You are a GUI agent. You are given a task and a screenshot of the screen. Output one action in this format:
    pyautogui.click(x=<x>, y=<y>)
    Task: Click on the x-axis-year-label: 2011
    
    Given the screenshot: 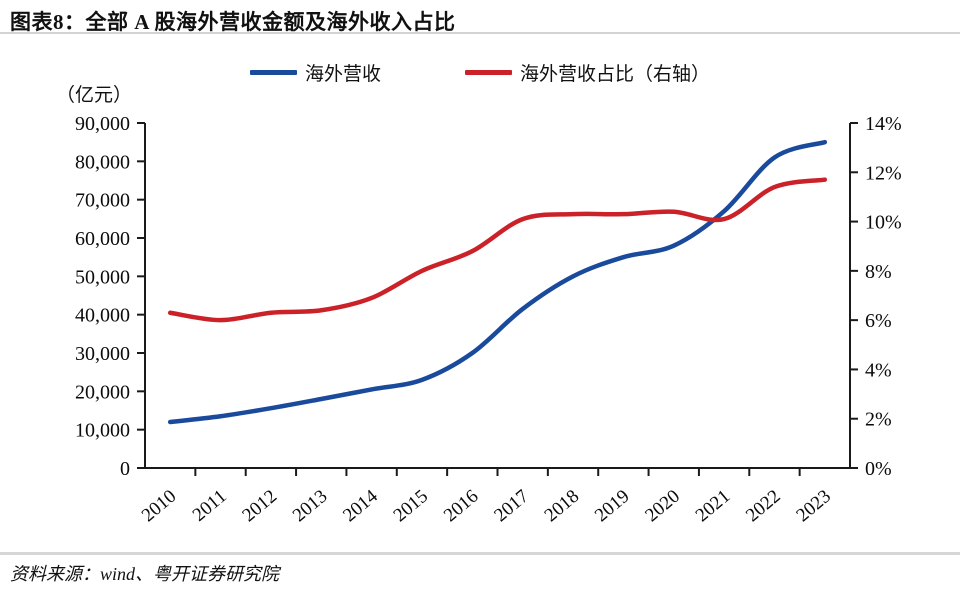 What is the action you would take?
    pyautogui.click(x=210, y=506)
    